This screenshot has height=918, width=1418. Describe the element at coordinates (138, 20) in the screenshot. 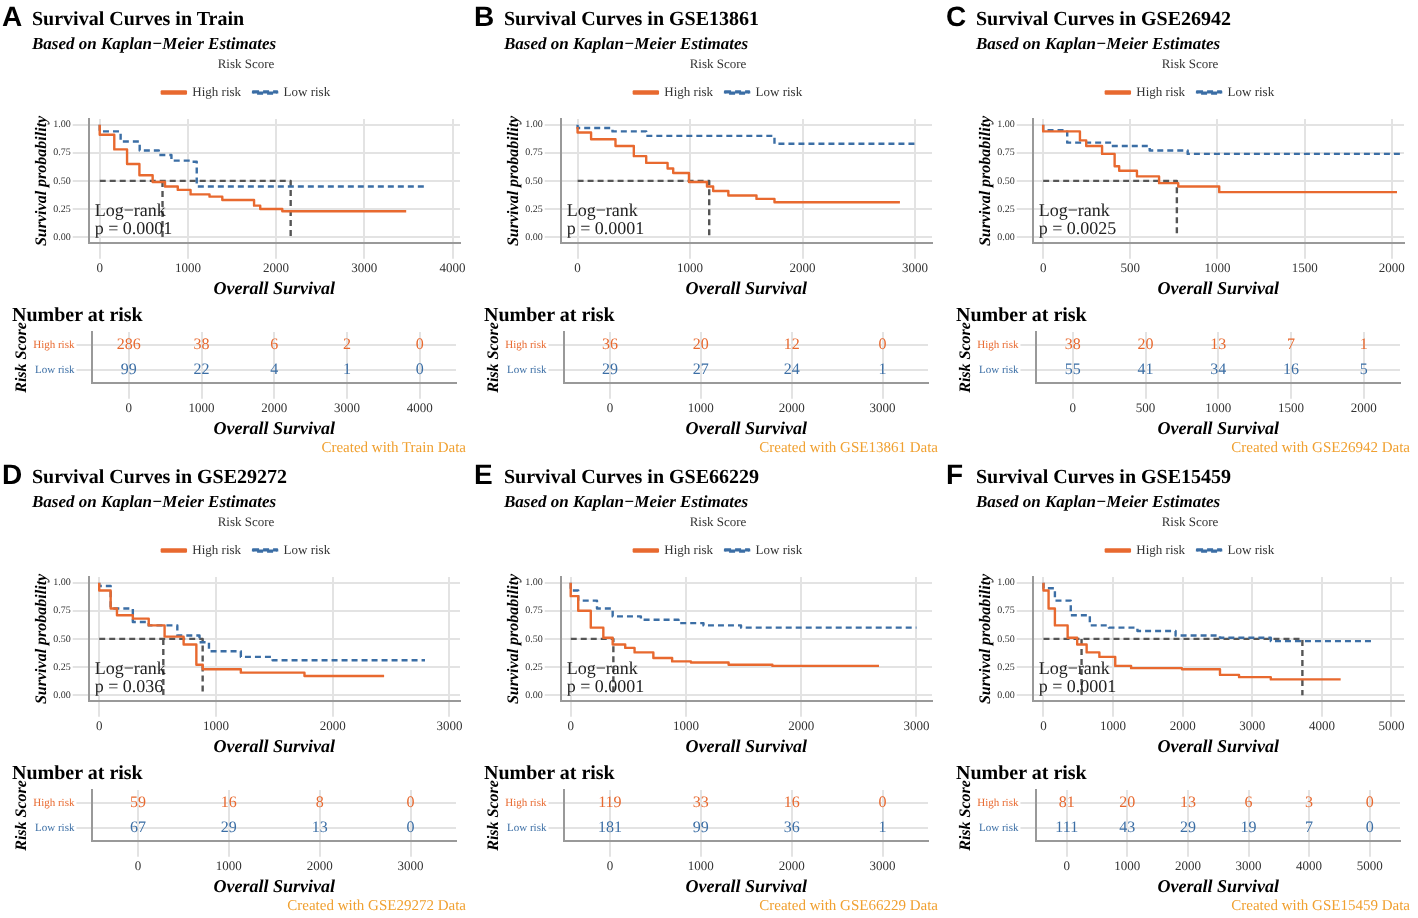

I see `chart-title: Survival Curves in Train` at that location.